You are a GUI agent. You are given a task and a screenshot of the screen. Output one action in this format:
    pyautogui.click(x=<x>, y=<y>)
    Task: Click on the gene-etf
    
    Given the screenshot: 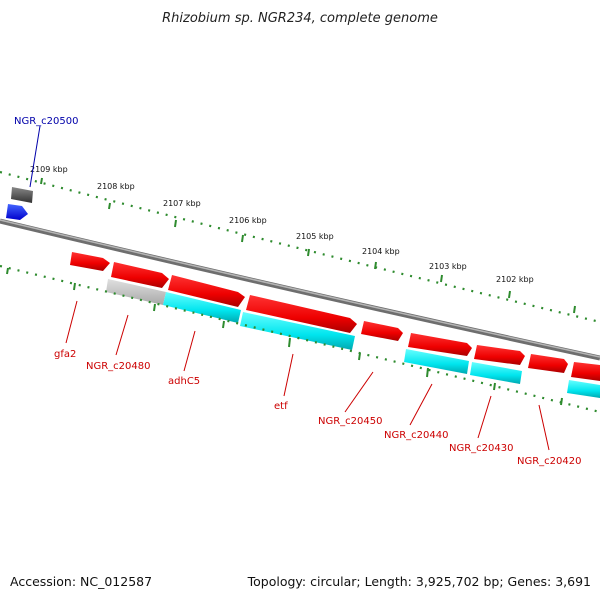 What is the action you would take?
    pyautogui.click(x=301, y=314)
    